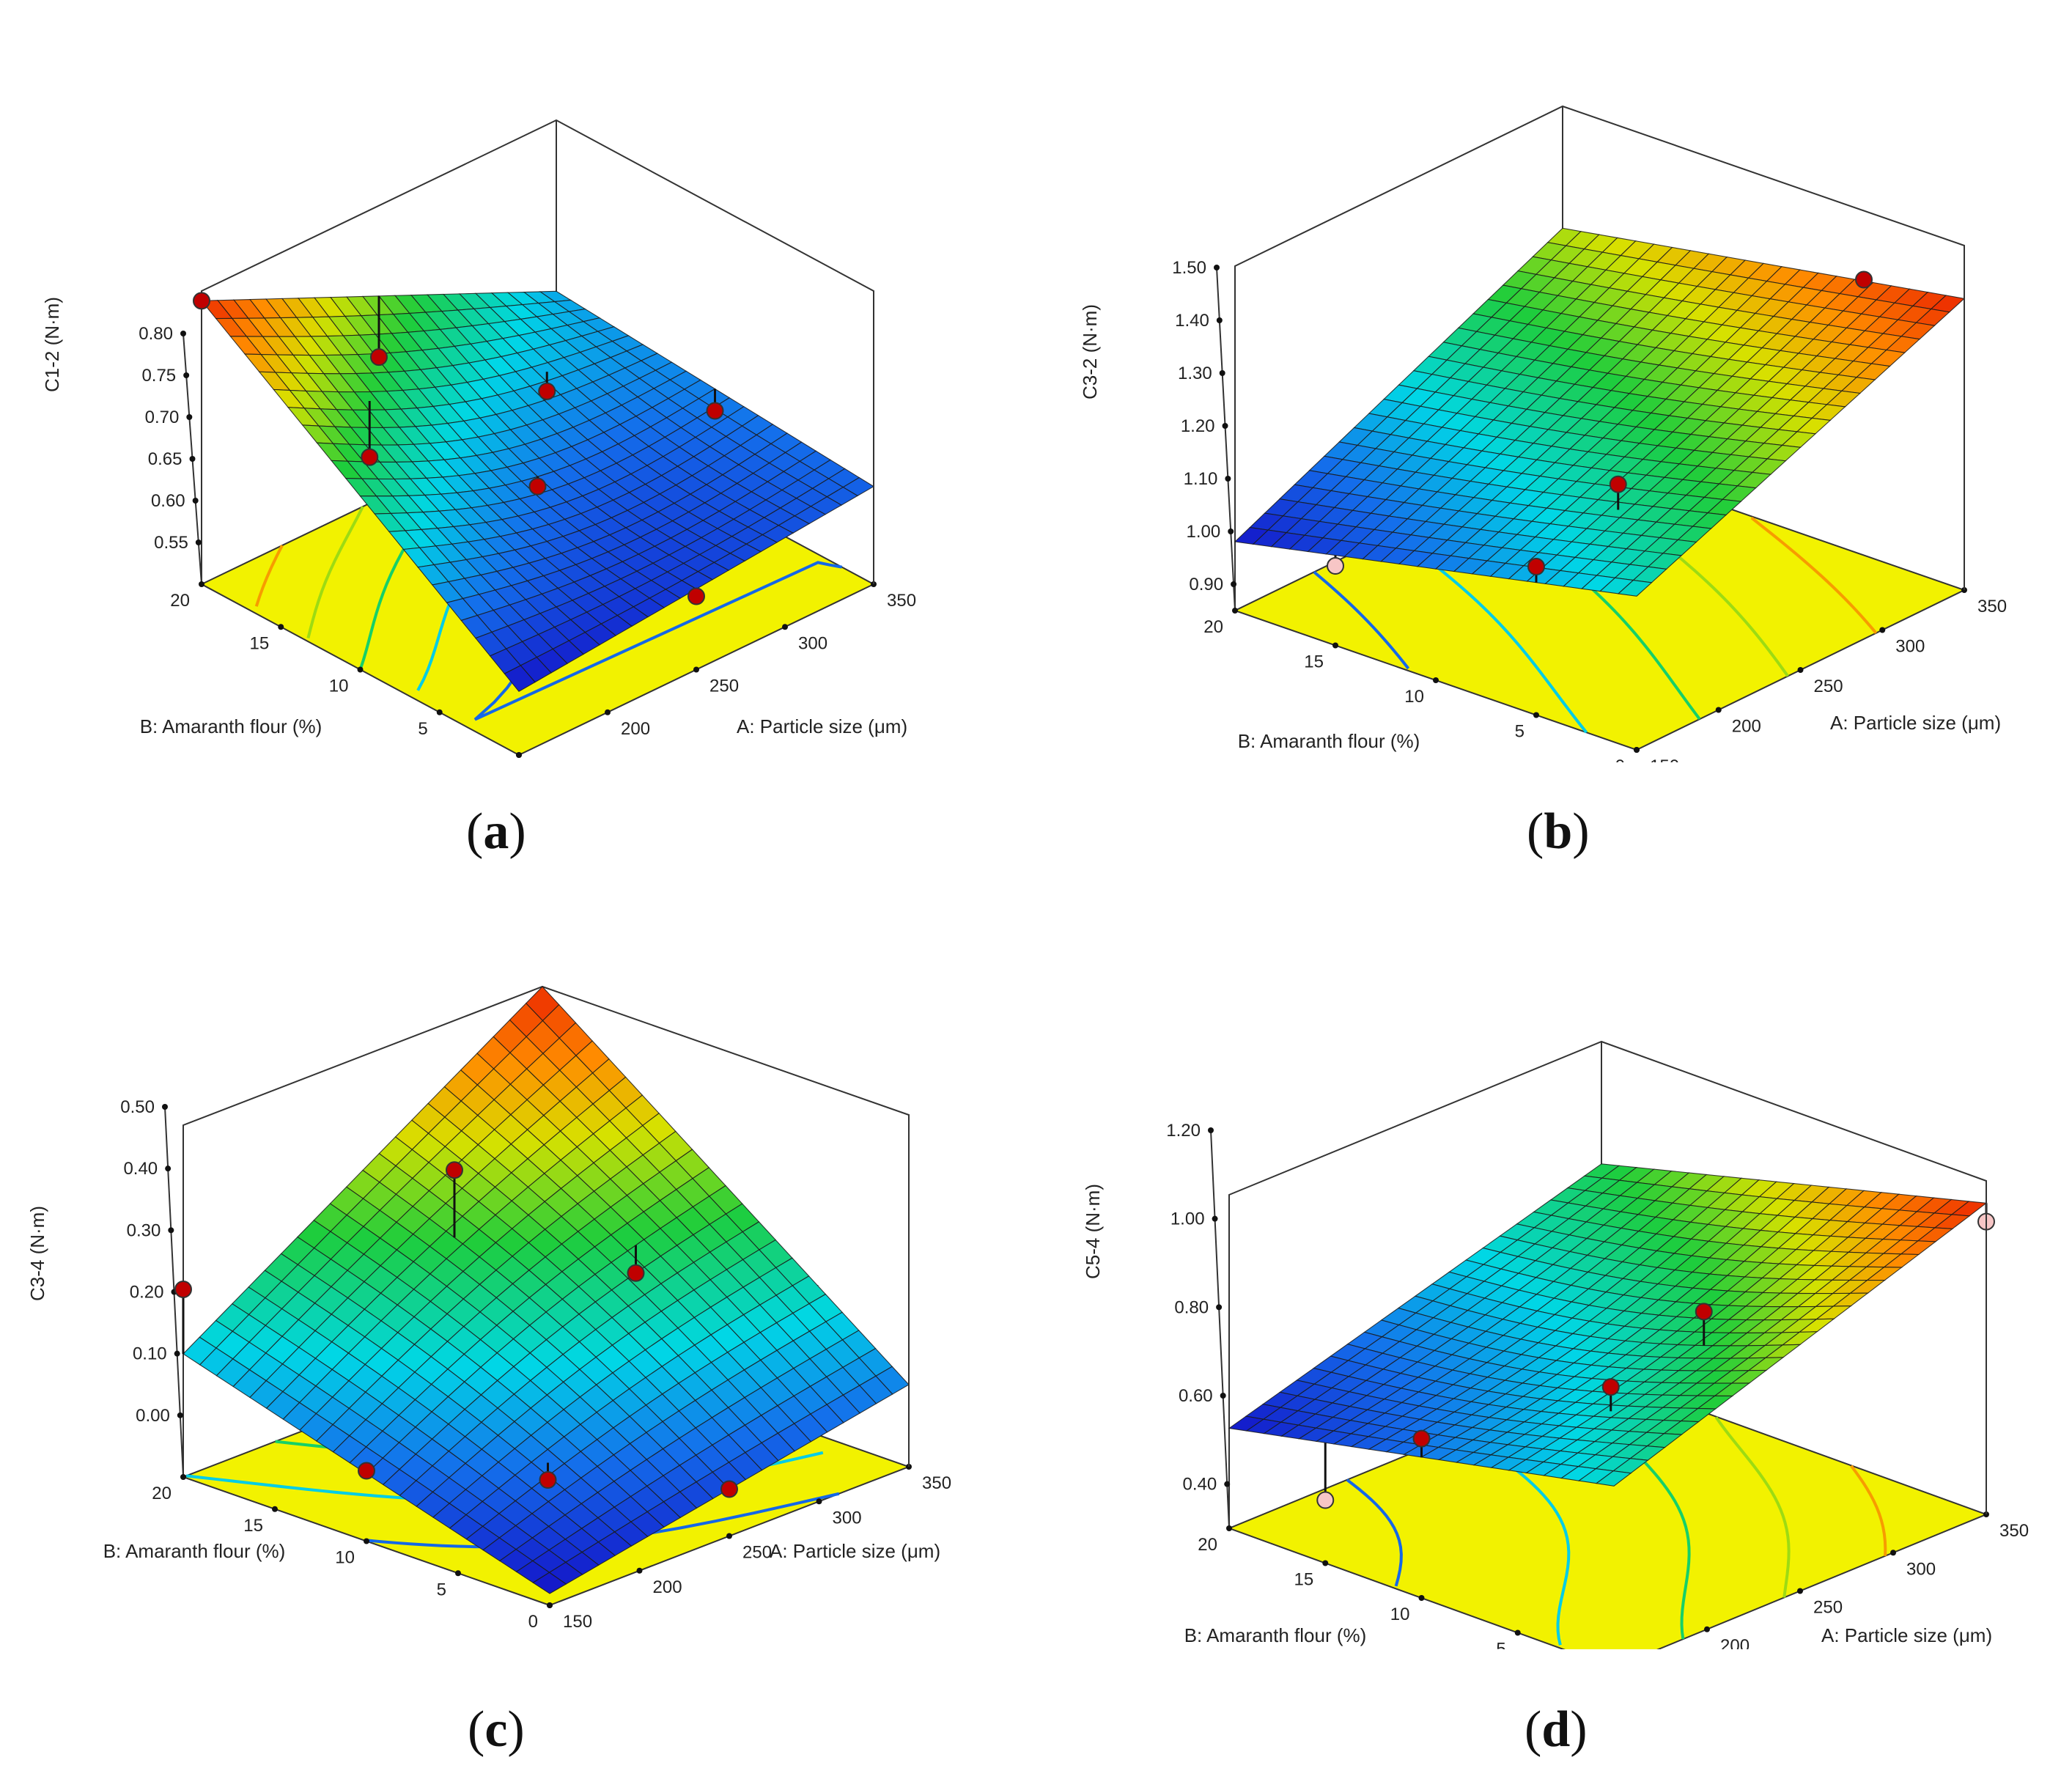 This screenshot has height=1790, width=2072. What do you see at coordinates (1220, 1329) in the screenshot?
I see `z-axis-line` at bounding box center [1220, 1329].